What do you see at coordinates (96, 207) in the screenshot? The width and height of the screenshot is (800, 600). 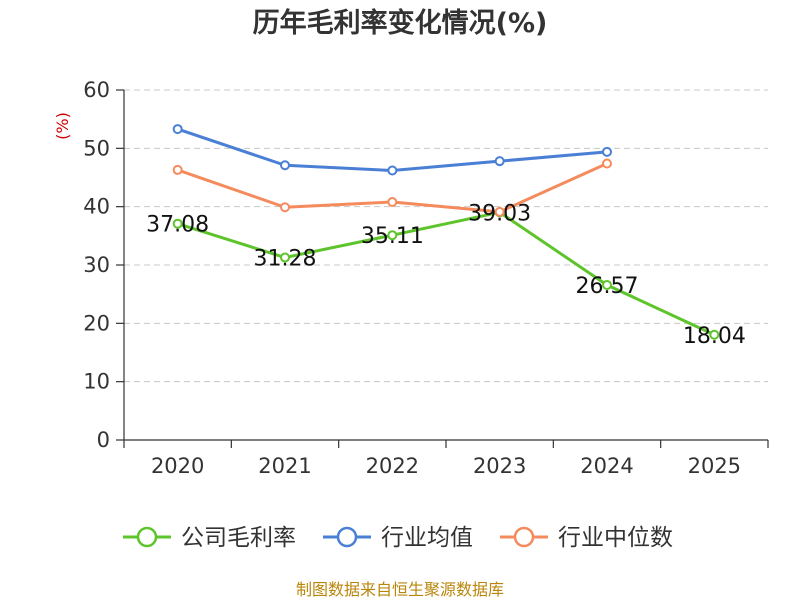 I see `y-tick-label: 40` at bounding box center [96, 207].